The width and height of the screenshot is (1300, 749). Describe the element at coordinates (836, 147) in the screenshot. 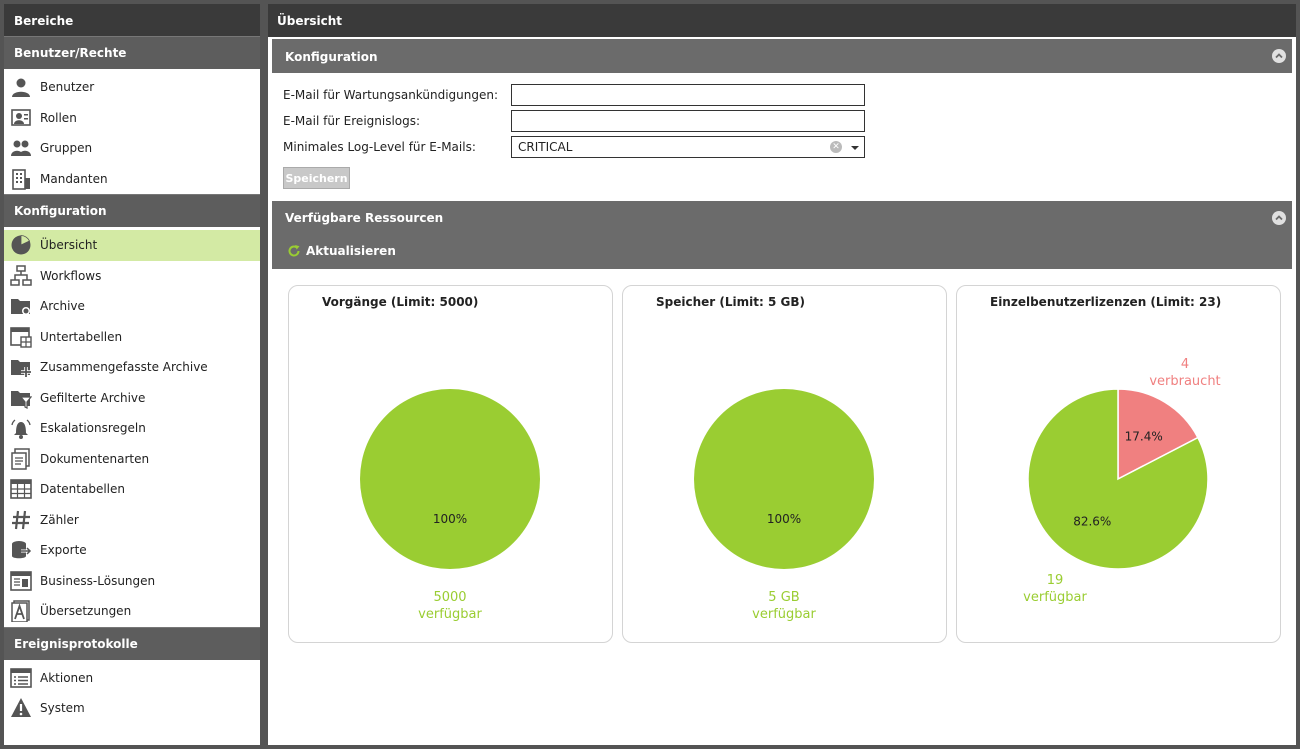

I see `clear-icon: ✕` at that location.